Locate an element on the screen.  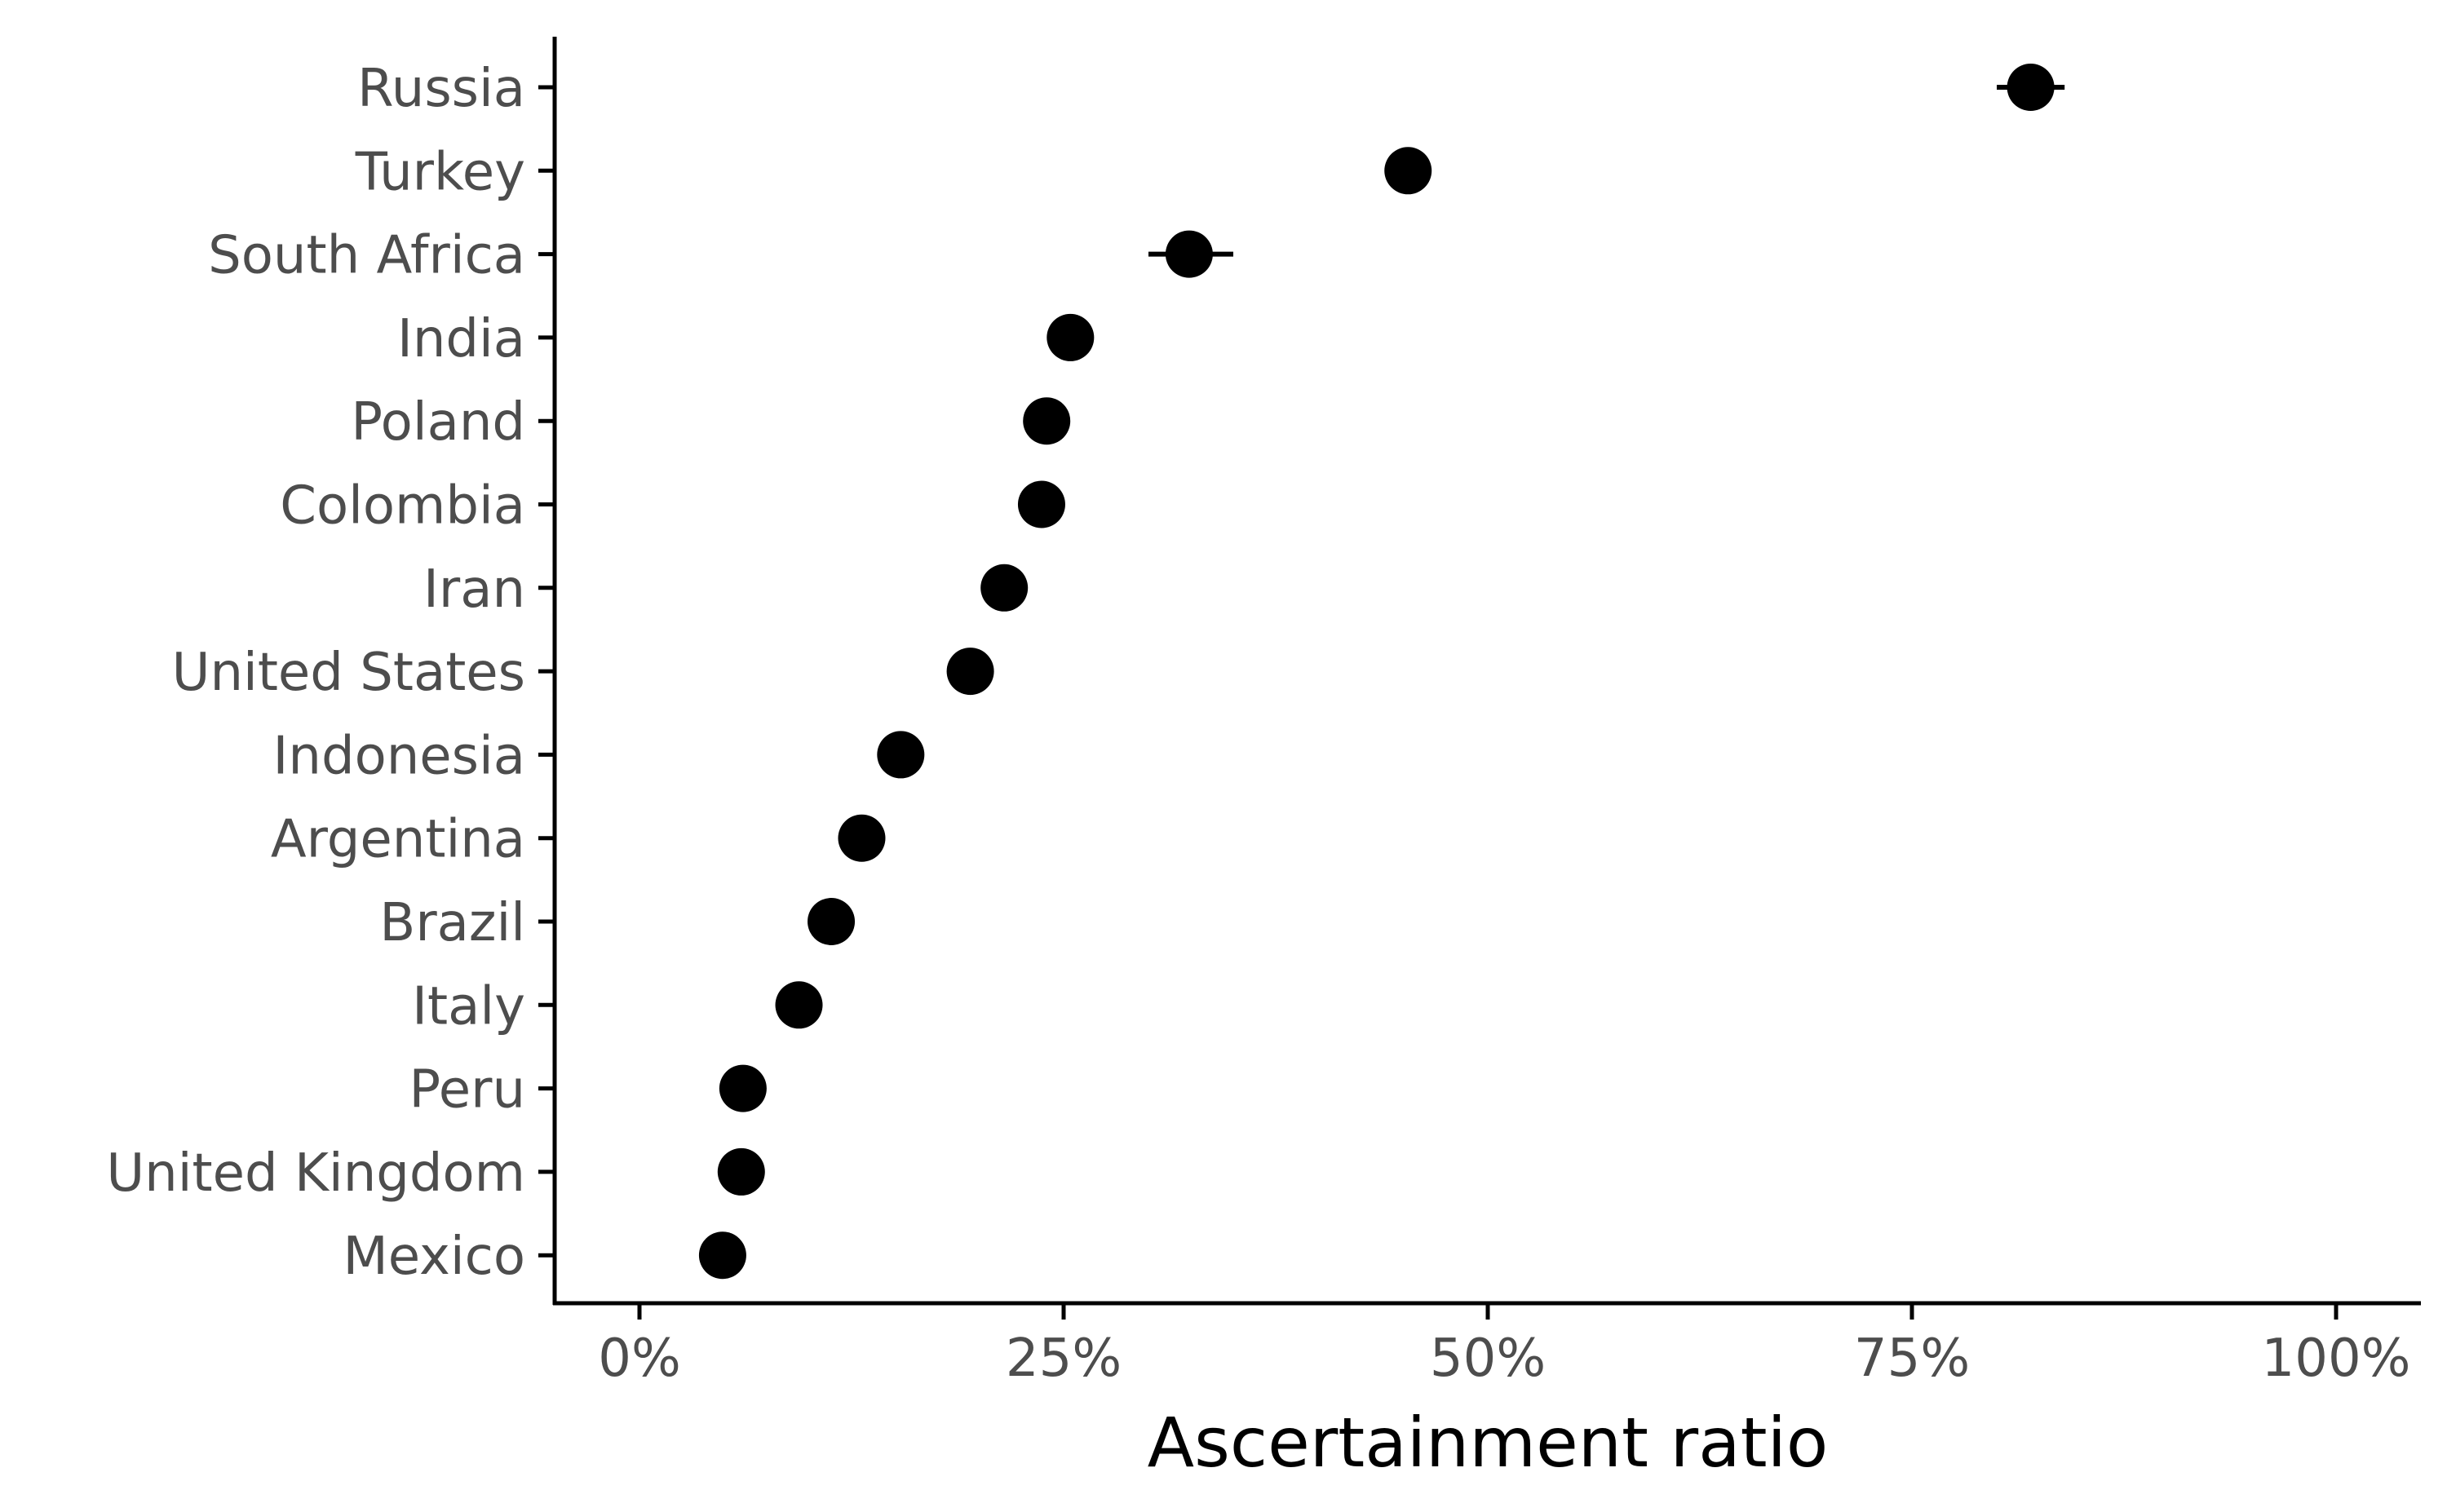
x-tick-label: 0% is located at coordinates (639, 1359).